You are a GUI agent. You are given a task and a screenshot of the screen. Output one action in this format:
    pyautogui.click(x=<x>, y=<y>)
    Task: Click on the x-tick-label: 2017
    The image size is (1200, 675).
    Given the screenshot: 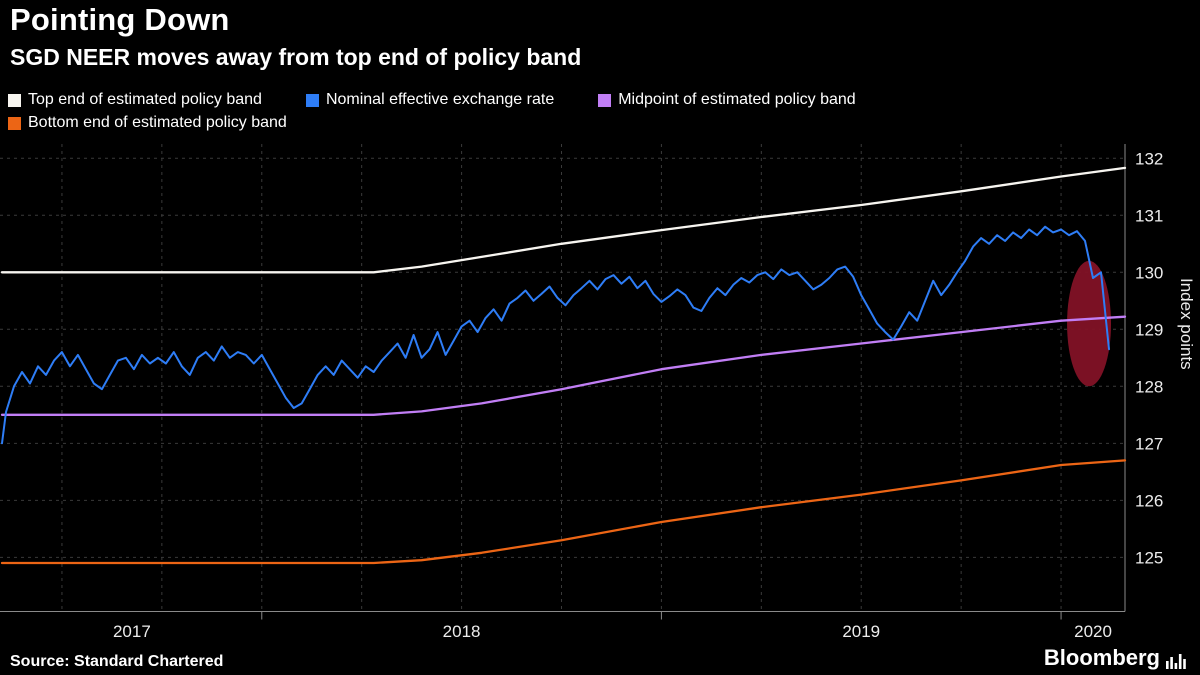 What is the action you would take?
    pyautogui.click(x=132, y=631)
    